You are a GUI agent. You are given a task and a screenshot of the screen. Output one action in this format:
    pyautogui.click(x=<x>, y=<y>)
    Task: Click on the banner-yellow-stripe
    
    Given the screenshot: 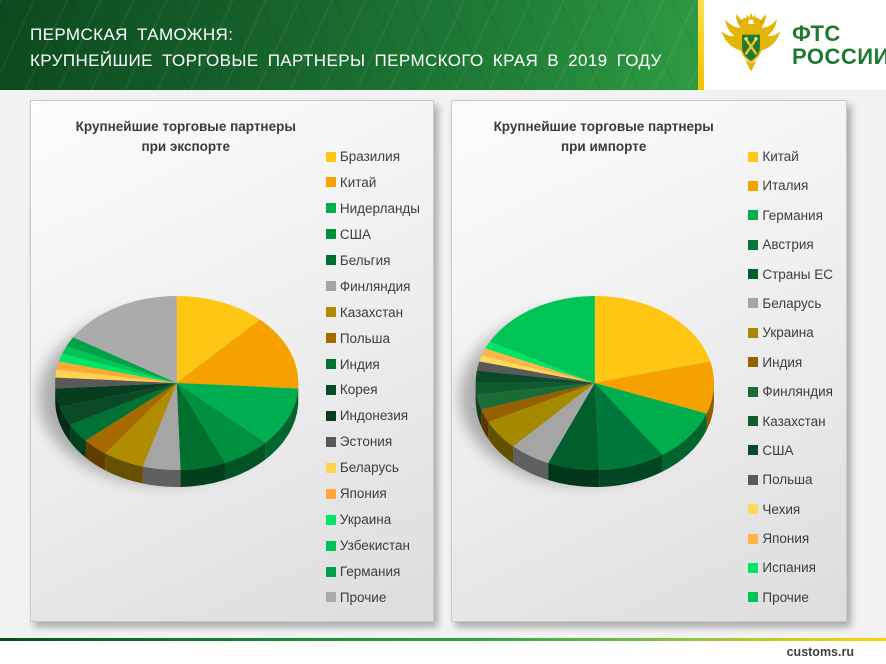 What is the action you would take?
    pyautogui.click(x=701, y=45)
    